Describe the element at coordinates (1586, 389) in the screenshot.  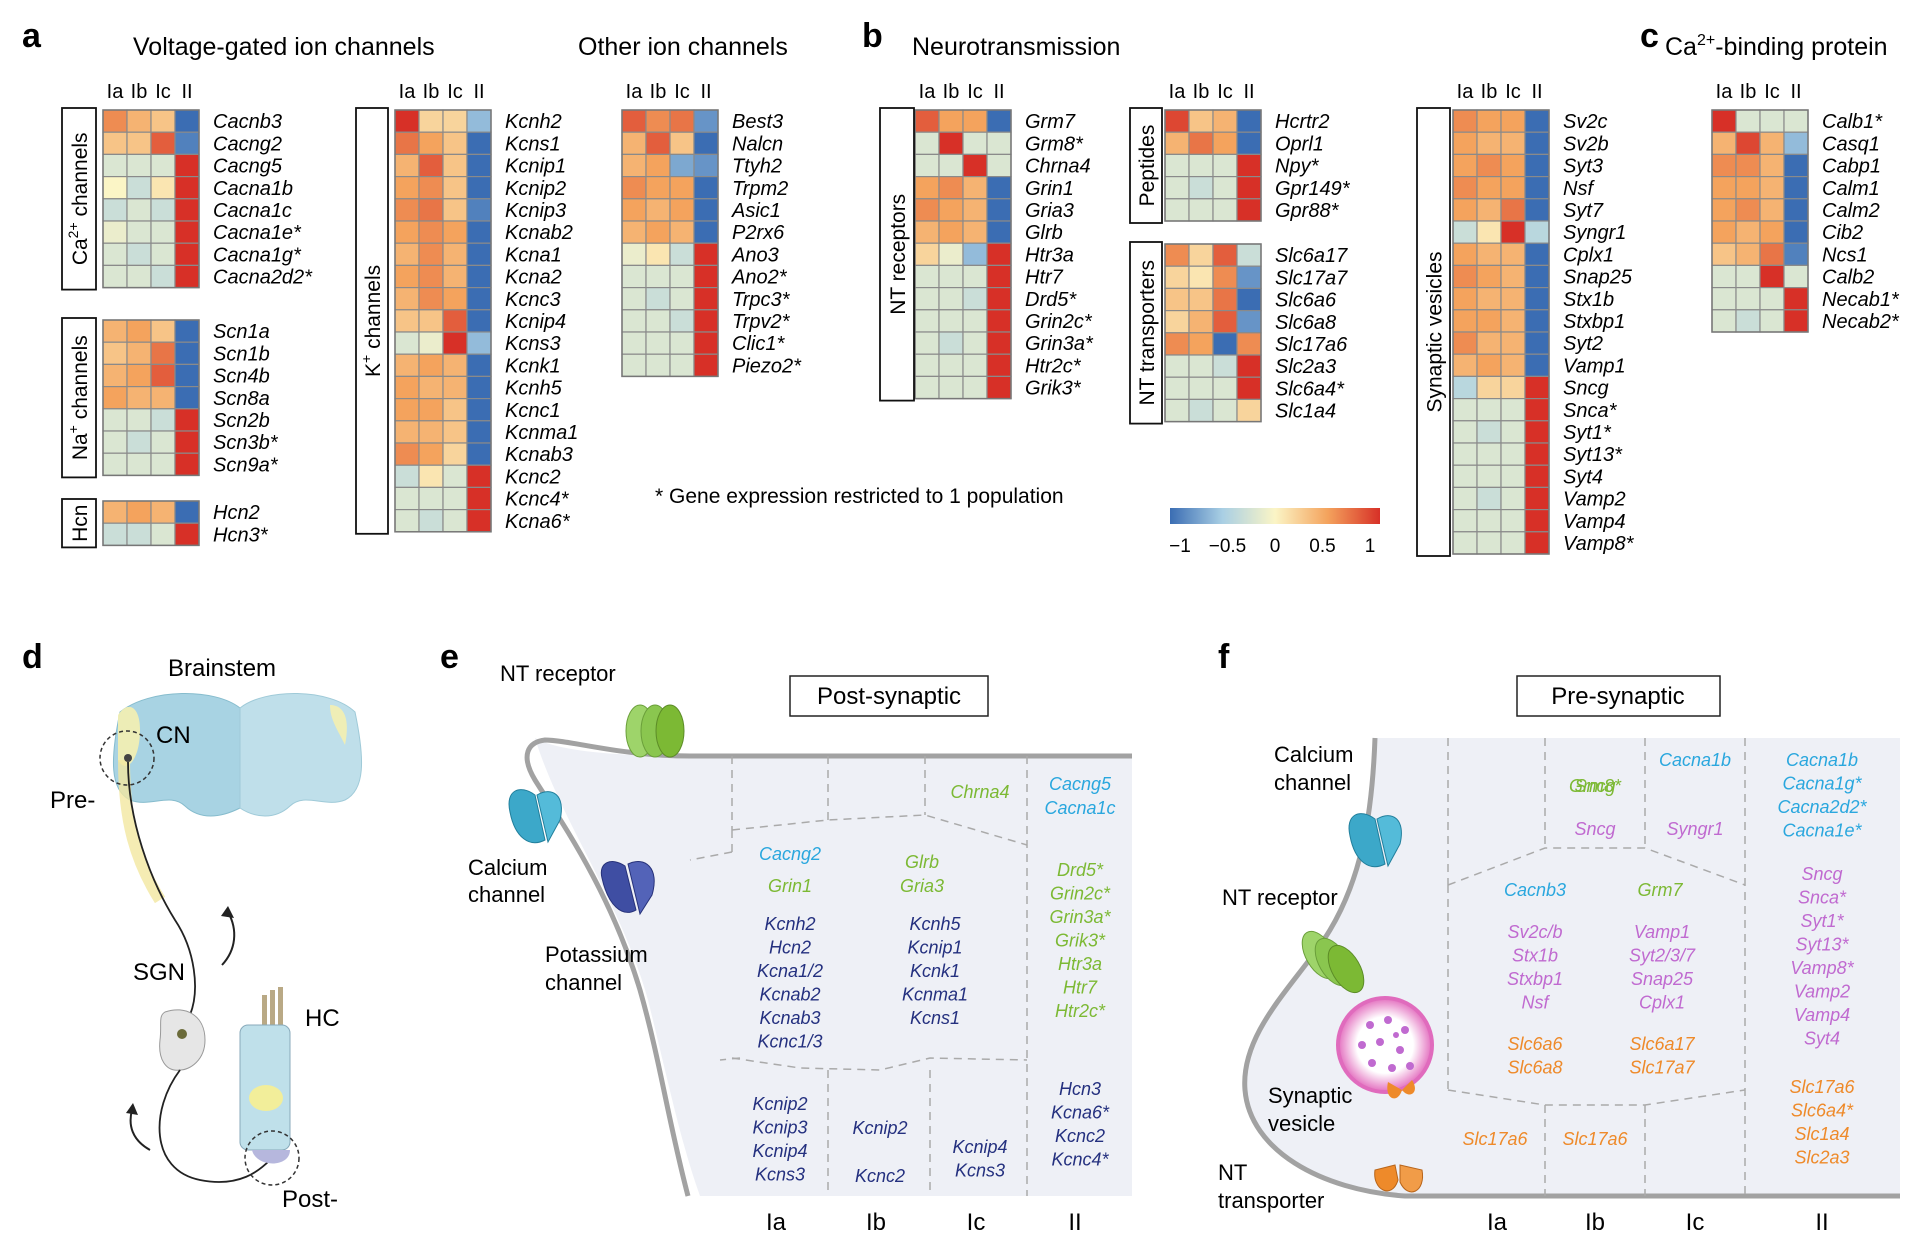
I see `gene-label: Sncg` at that location.